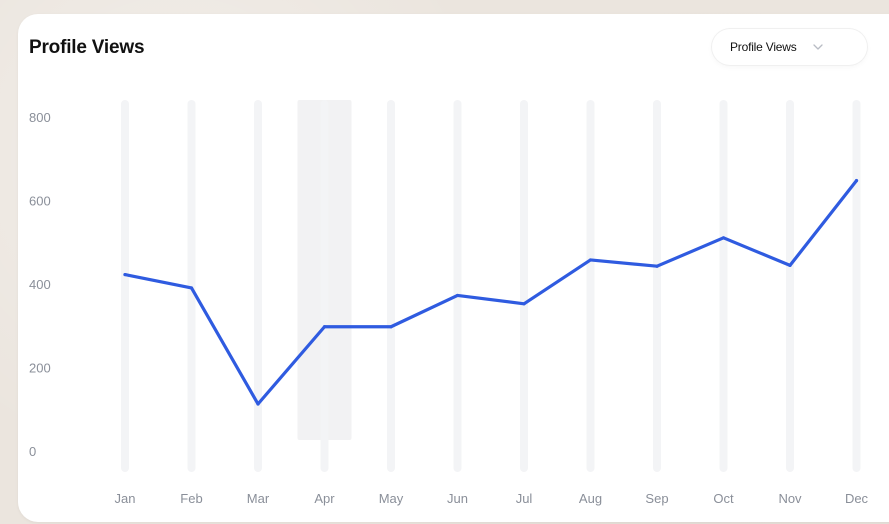 The width and height of the screenshot is (889, 524). What do you see at coordinates (391, 498) in the screenshot?
I see `x-tick-label: May` at bounding box center [391, 498].